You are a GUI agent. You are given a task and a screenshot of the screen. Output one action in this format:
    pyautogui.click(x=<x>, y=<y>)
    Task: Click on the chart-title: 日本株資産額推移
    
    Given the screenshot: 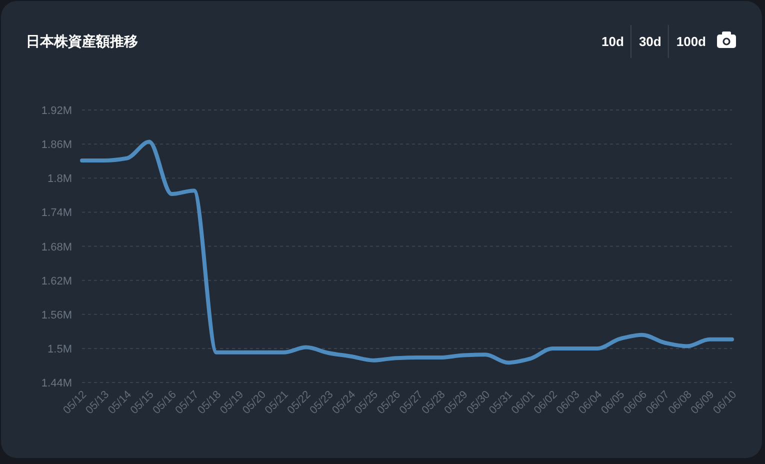 What is the action you would take?
    pyautogui.click(x=82, y=41)
    